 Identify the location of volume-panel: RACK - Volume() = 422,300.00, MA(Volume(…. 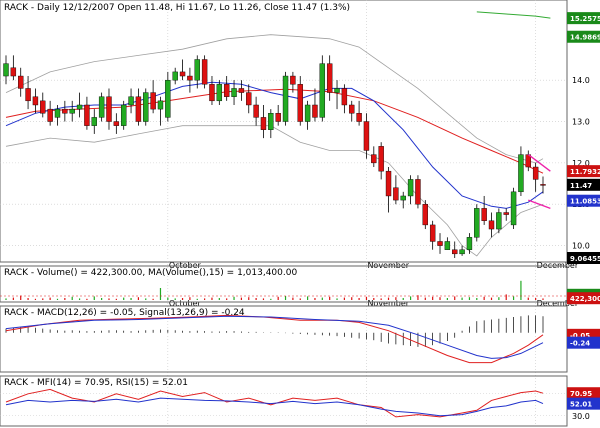
(300, 285).